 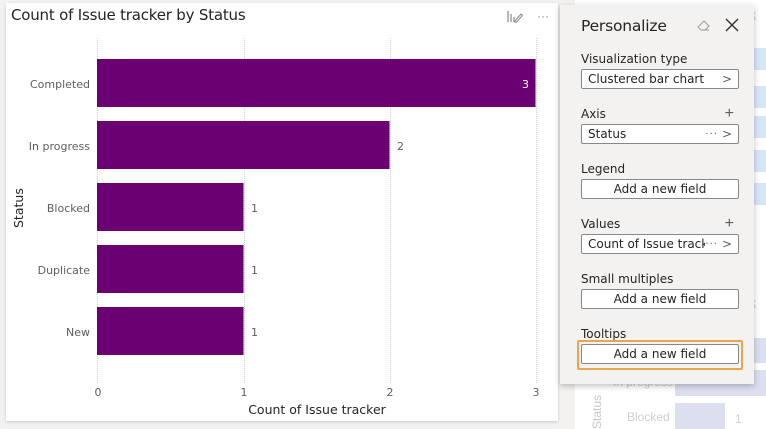 I want to click on x-tick: 0, so click(x=98, y=392).